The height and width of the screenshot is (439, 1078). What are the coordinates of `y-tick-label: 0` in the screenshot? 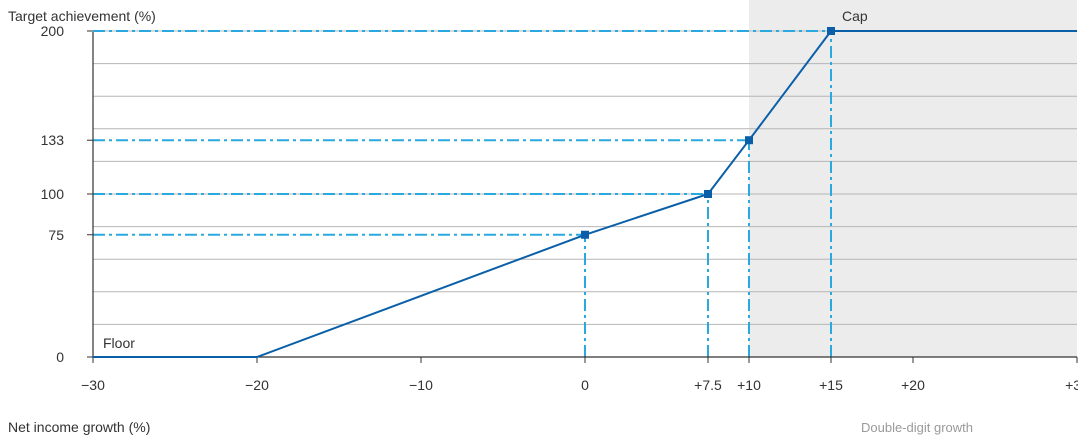 It's located at (60, 357).